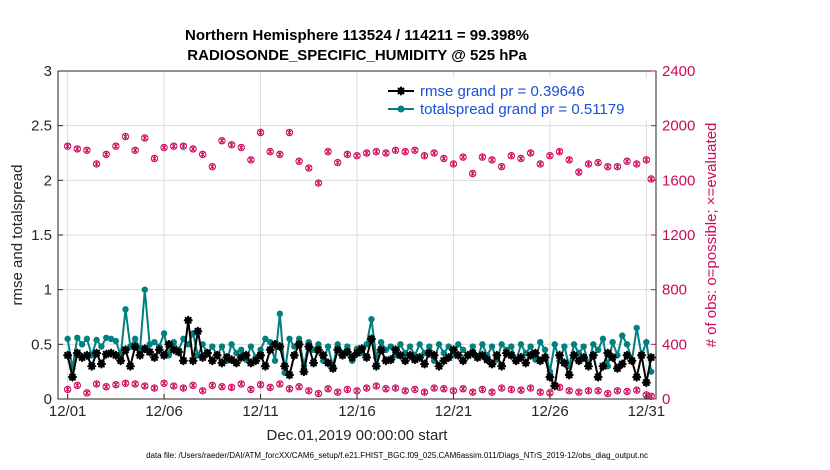 The image size is (830, 470). I want to click on x-tick-label: 12/11, so click(260, 411).